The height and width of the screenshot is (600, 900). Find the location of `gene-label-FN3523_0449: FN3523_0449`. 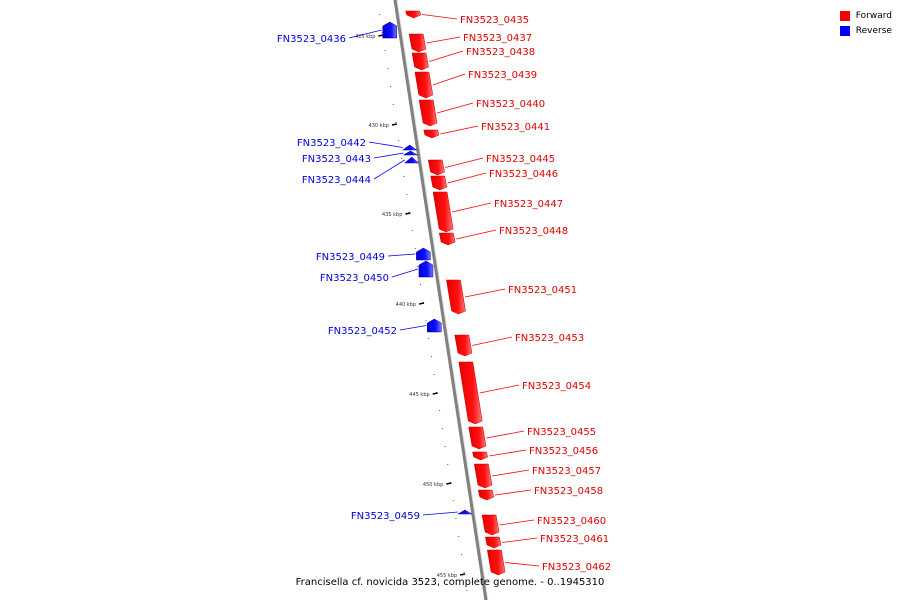

gene-label-FN3523_0449: FN3523_0449 is located at coordinates (350, 257).